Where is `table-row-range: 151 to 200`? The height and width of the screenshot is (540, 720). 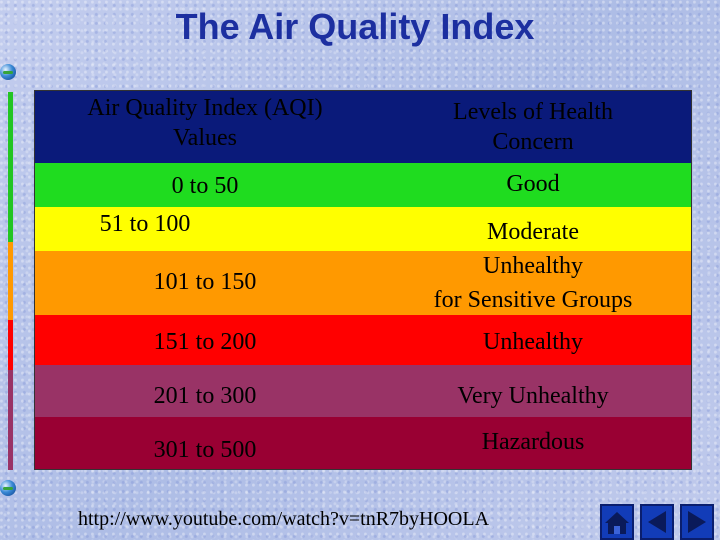 table-row-range: 151 to 200 is located at coordinates (205, 342).